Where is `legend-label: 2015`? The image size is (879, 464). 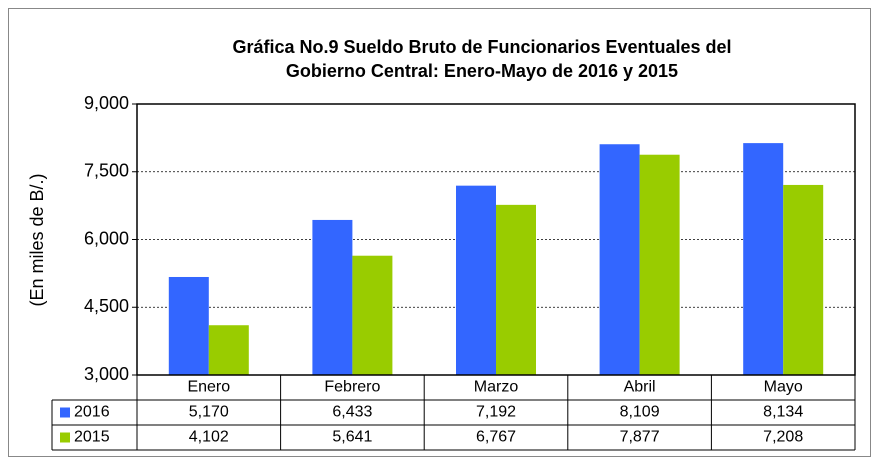
legend-label: 2015 is located at coordinates (92, 437).